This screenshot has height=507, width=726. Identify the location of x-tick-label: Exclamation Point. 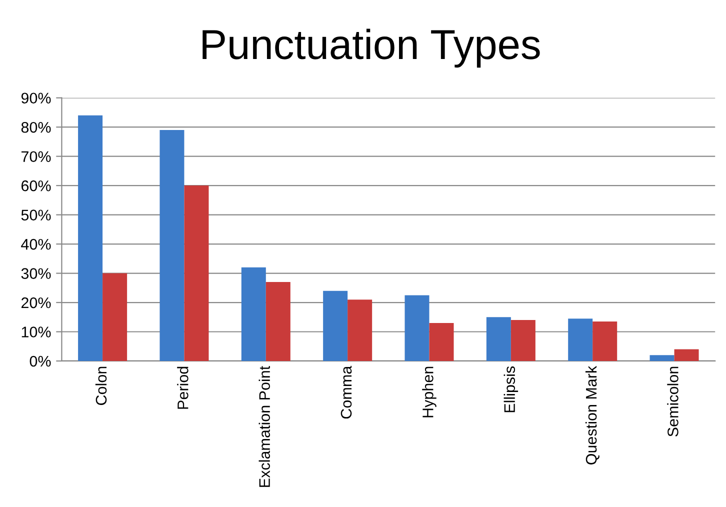
(264, 426).